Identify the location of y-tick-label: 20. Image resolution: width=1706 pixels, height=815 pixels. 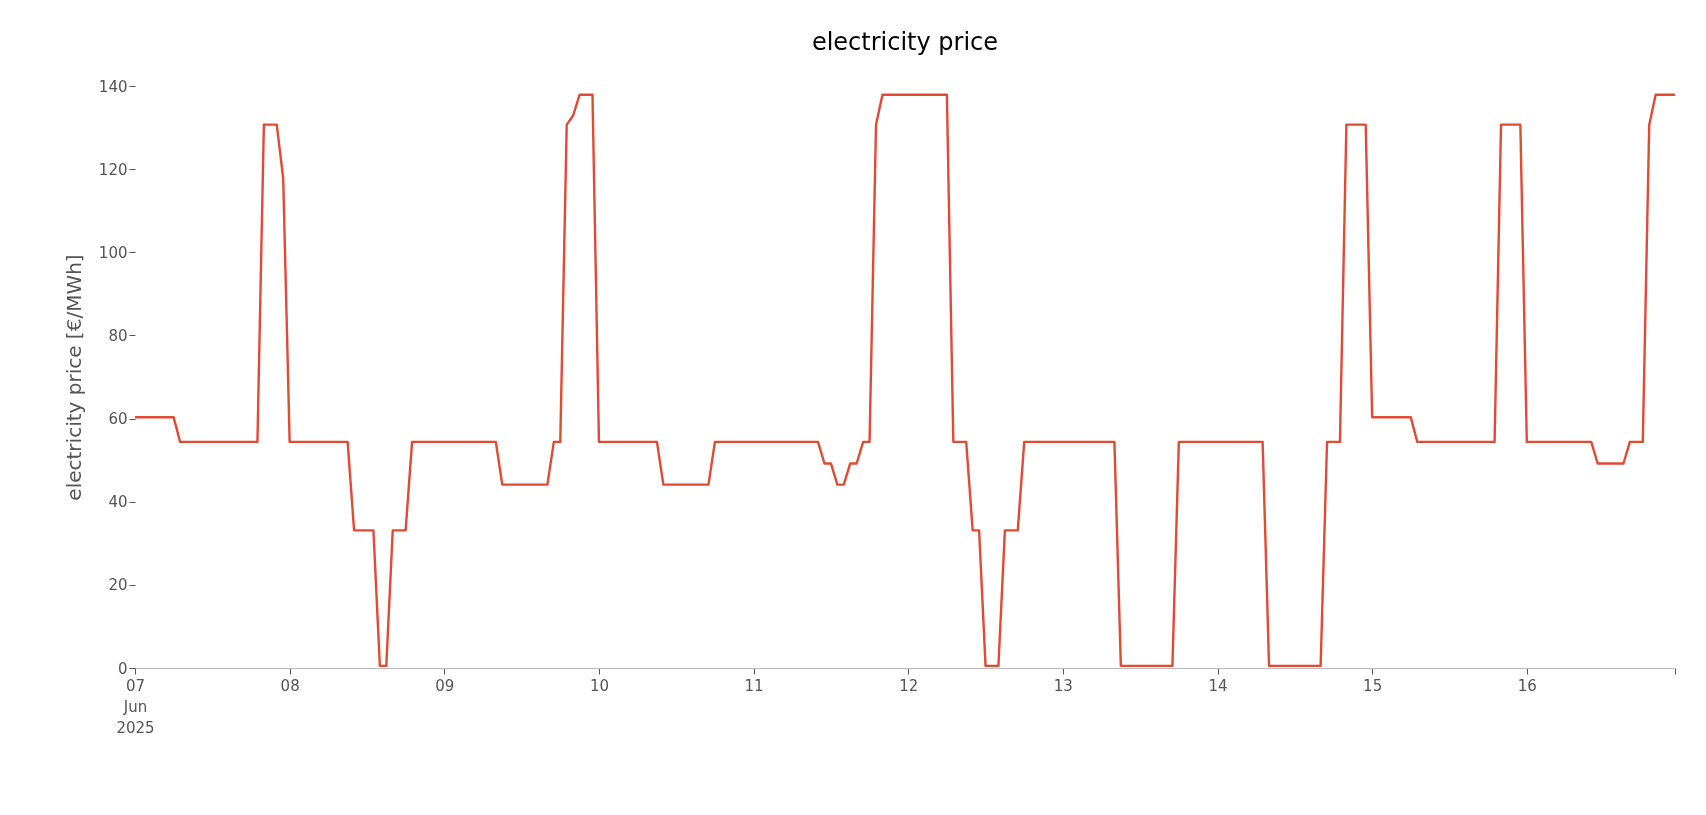
(118, 585).